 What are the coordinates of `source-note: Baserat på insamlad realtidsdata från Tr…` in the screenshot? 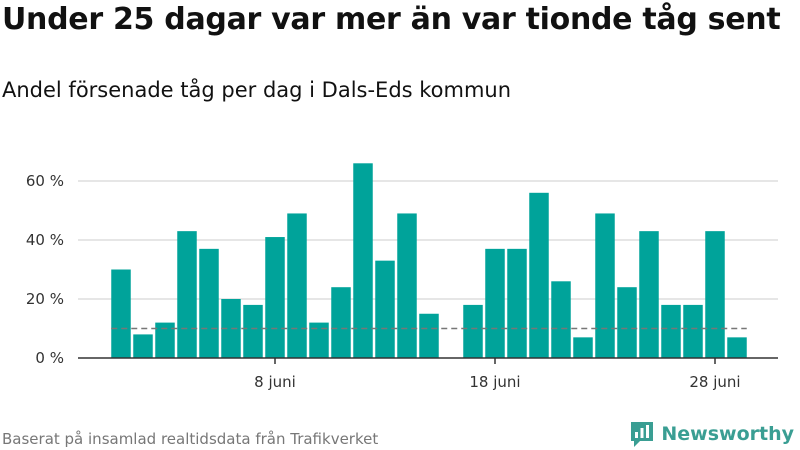 It's located at (190, 439).